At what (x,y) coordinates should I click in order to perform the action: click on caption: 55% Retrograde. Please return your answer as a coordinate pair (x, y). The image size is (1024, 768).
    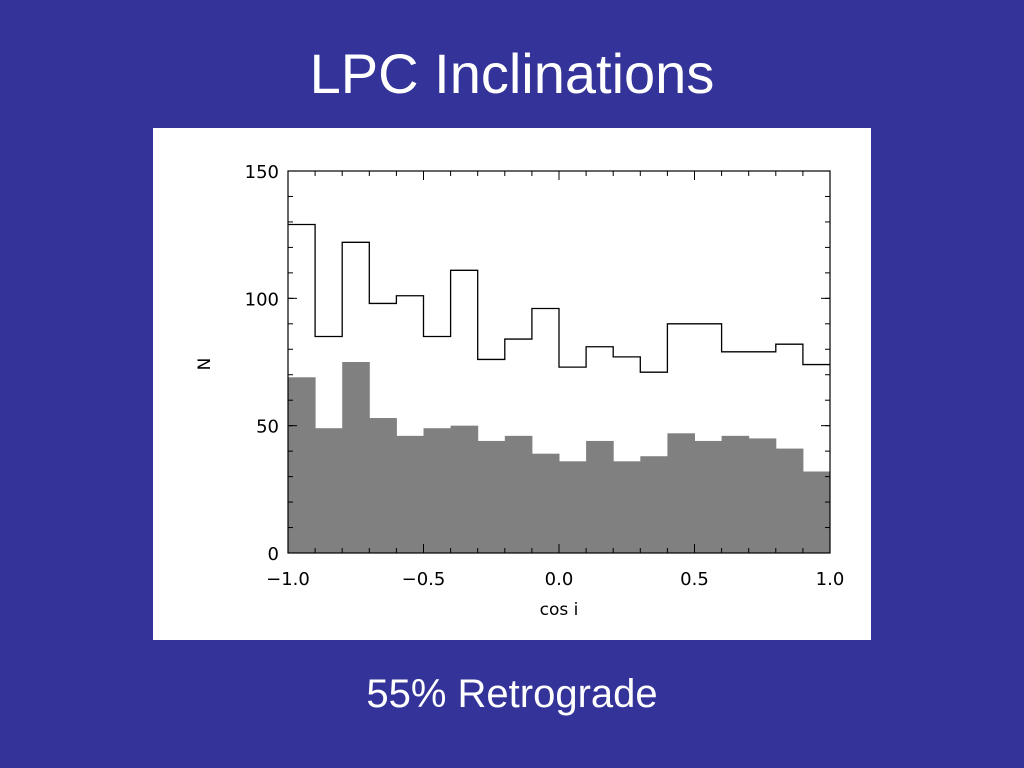
    Looking at the image, I should click on (512, 694).